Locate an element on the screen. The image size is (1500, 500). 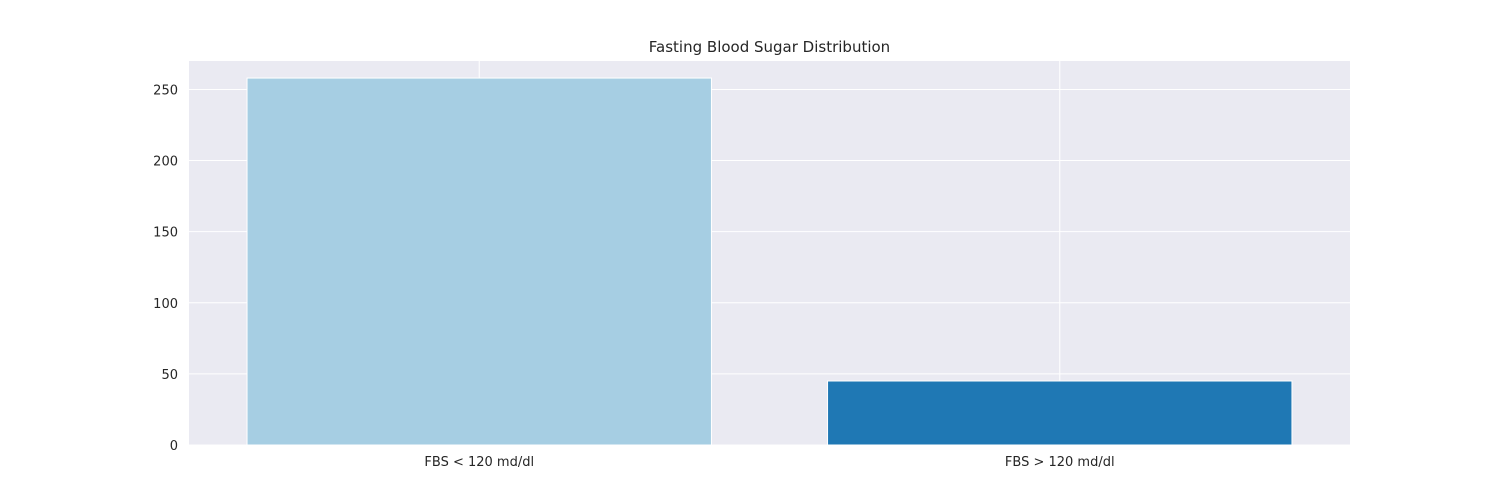
y-tick-label: 50 is located at coordinates (169, 375).